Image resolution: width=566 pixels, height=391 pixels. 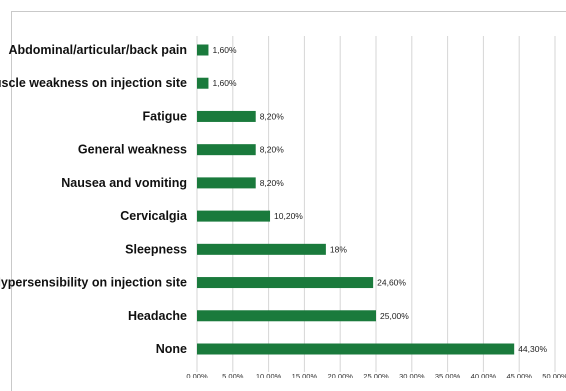 I want to click on x-tick-label: 15,00%, so click(x=305, y=375).